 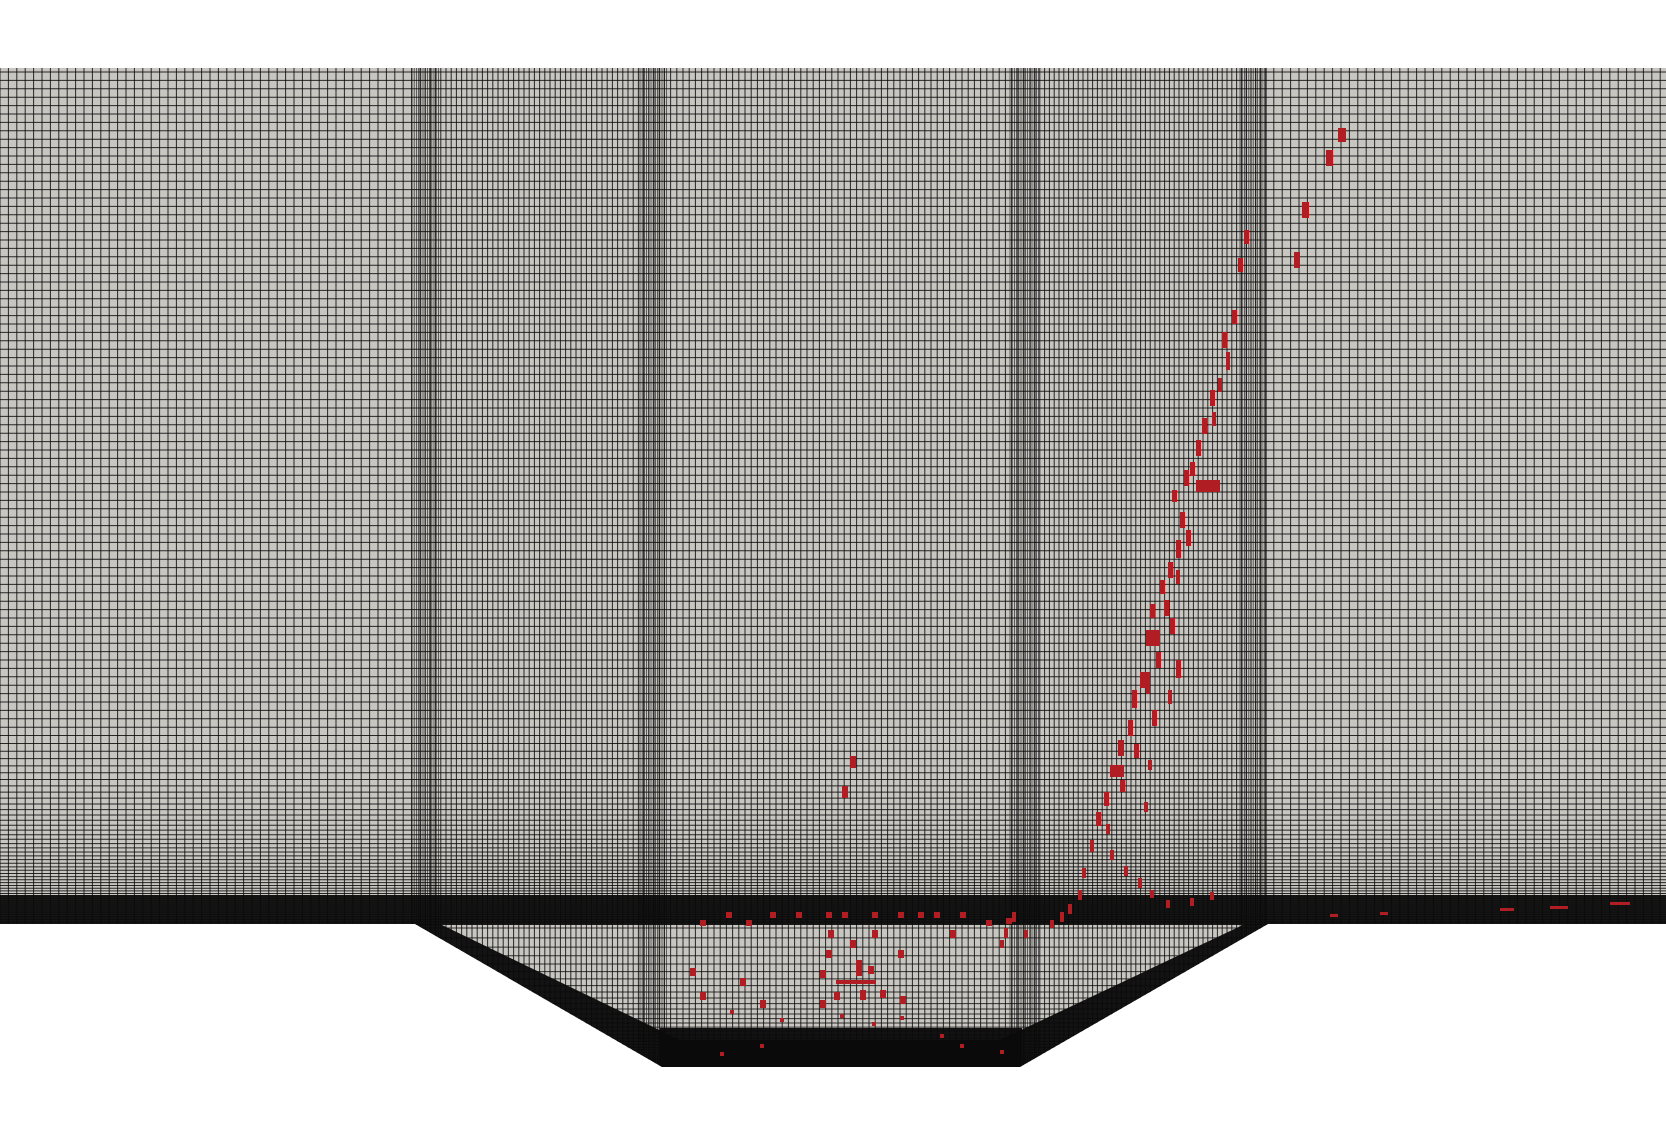 I want to click on wall-boundary-layer, so click(x=833, y=910).